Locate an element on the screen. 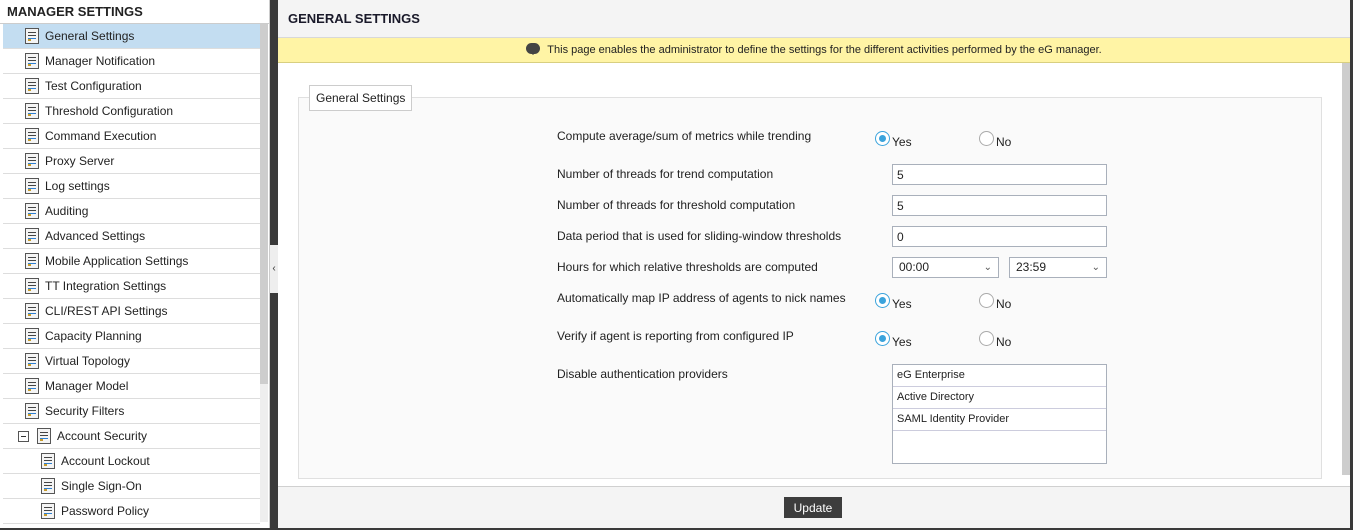  sidebar-item: Command Execution is located at coordinates (131, 136).